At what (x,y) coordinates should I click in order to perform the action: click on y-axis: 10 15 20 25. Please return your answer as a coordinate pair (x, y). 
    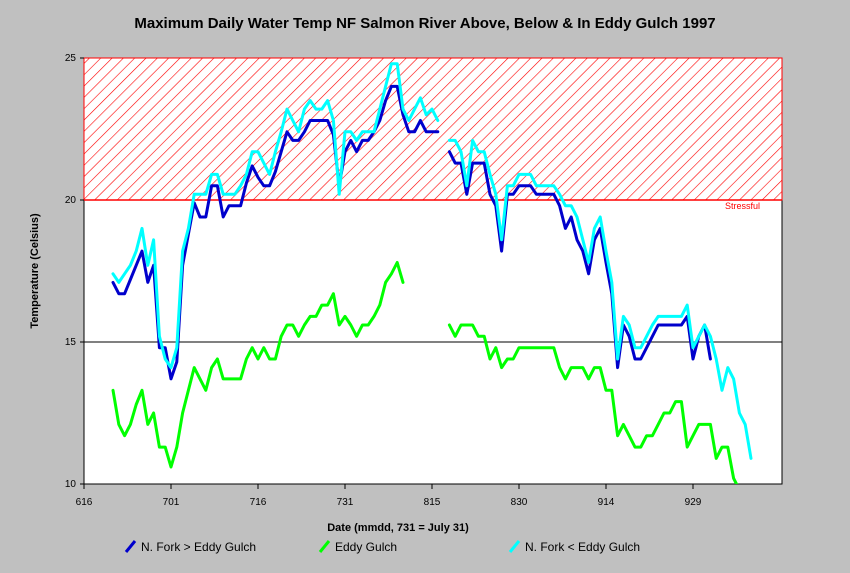
    Looking at the image, I should click on (74, 271).